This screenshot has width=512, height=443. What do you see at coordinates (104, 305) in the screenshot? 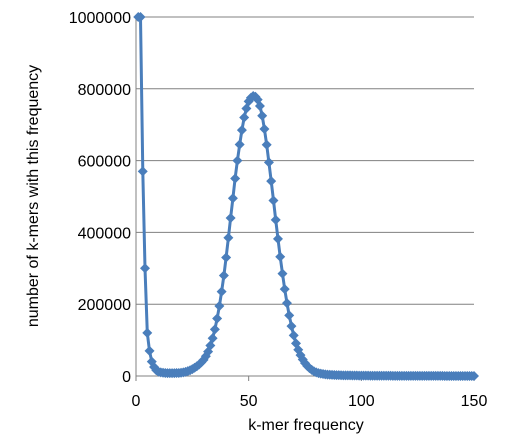
I see `y-tick-label: 200000` at bounding box center [104, 305].